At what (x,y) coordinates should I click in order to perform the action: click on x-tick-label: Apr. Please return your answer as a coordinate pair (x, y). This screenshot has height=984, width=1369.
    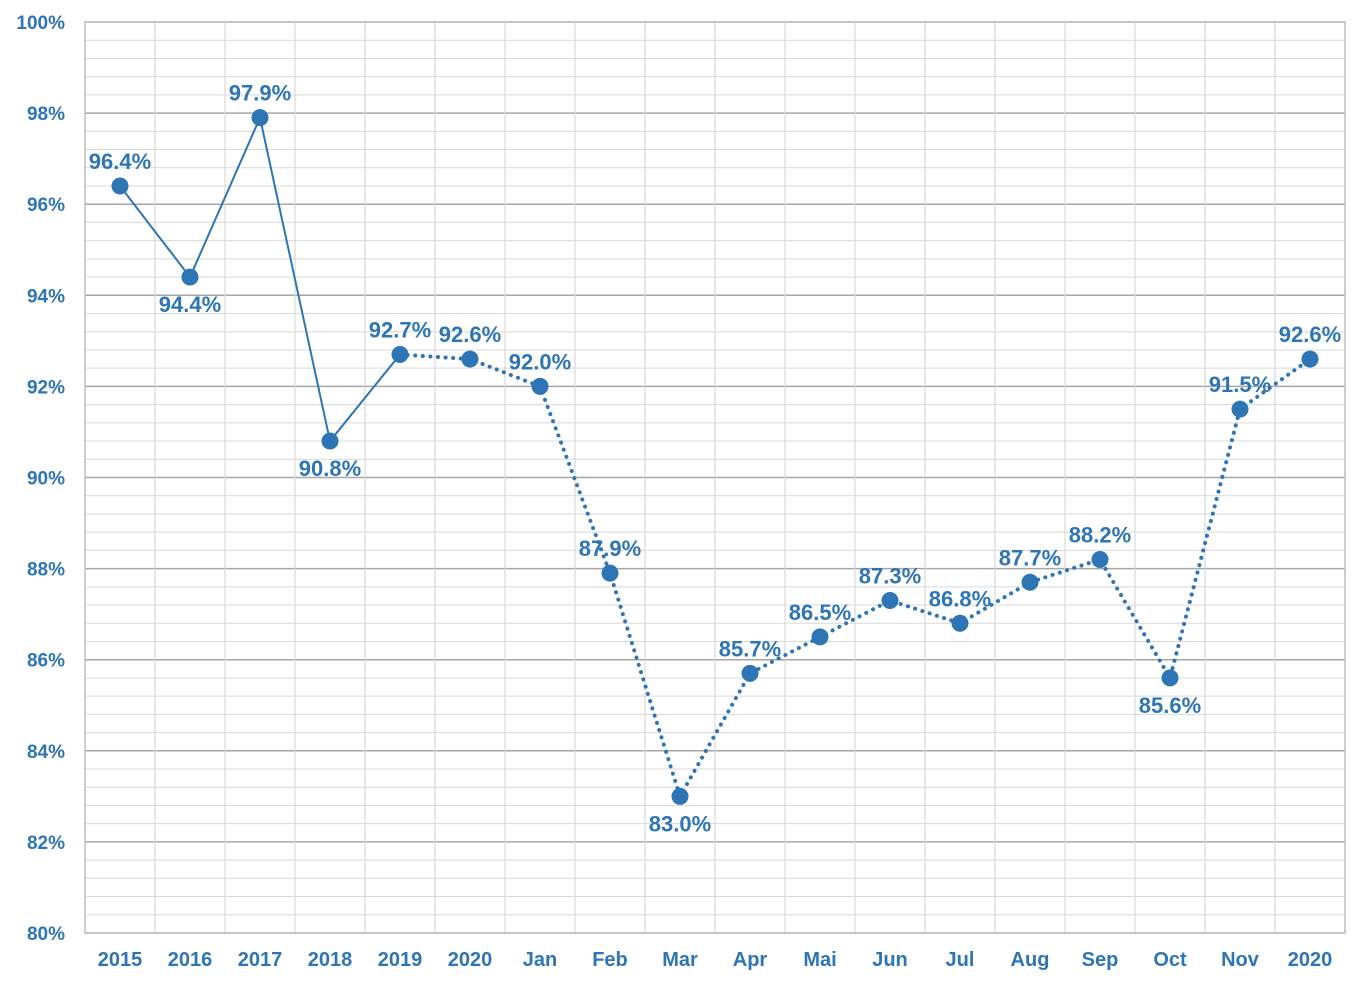
    Looking at the image, I should click on (750, 960).